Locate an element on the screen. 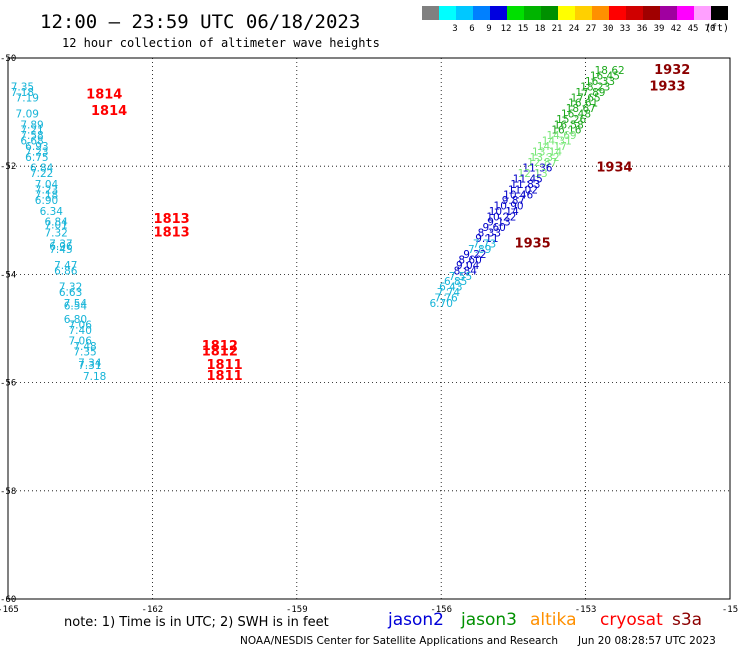 The height and width of the screenshot is (650, 740). legend-label: 6 is located at coordinates (471, 29).